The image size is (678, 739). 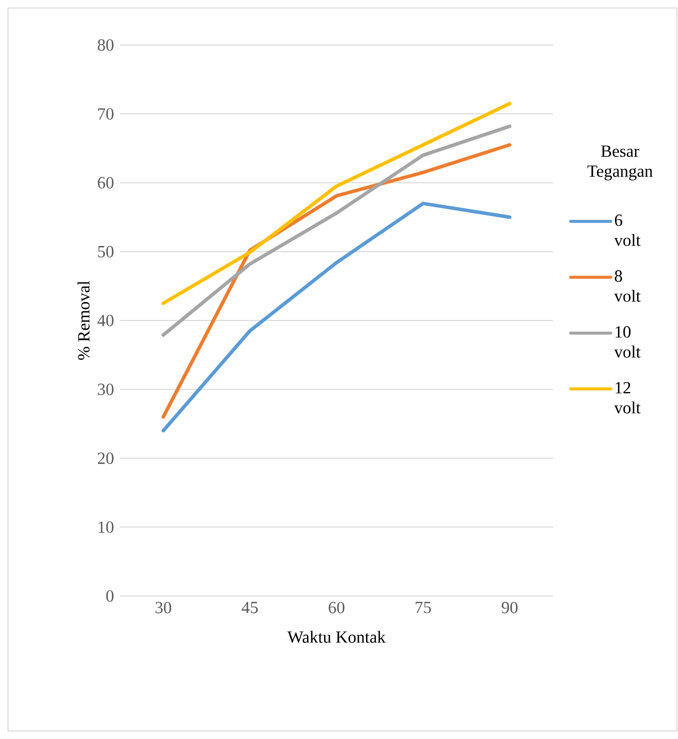 I want to click on legend-label: 12 volt, so click(x=627, y=398).